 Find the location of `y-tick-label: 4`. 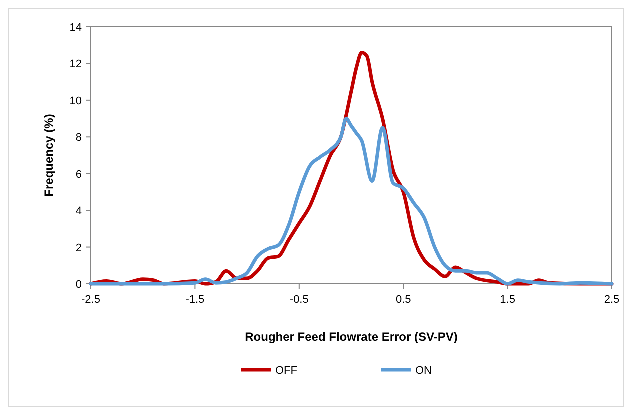

y-tick-label: 4 is located at coordinates (79, 212).